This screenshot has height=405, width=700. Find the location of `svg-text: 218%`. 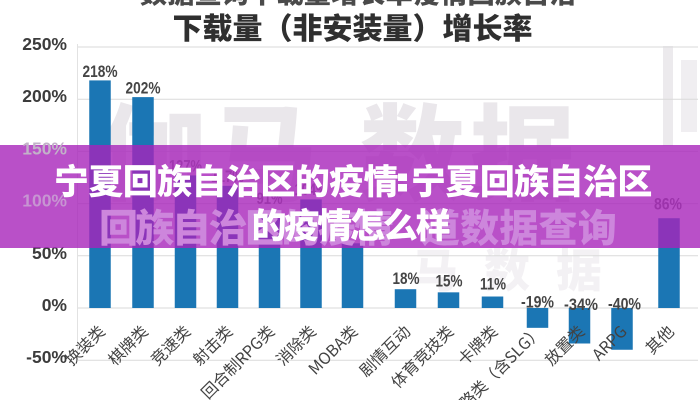

svg-text: 218% is located at coordinates (100, 72).